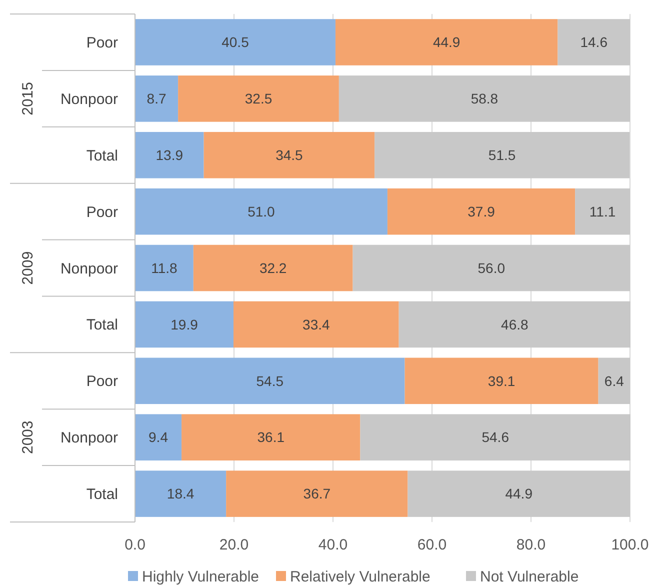 This screenshot has height=587, width=654. I want to click on text: 2003, so click(27, 437).